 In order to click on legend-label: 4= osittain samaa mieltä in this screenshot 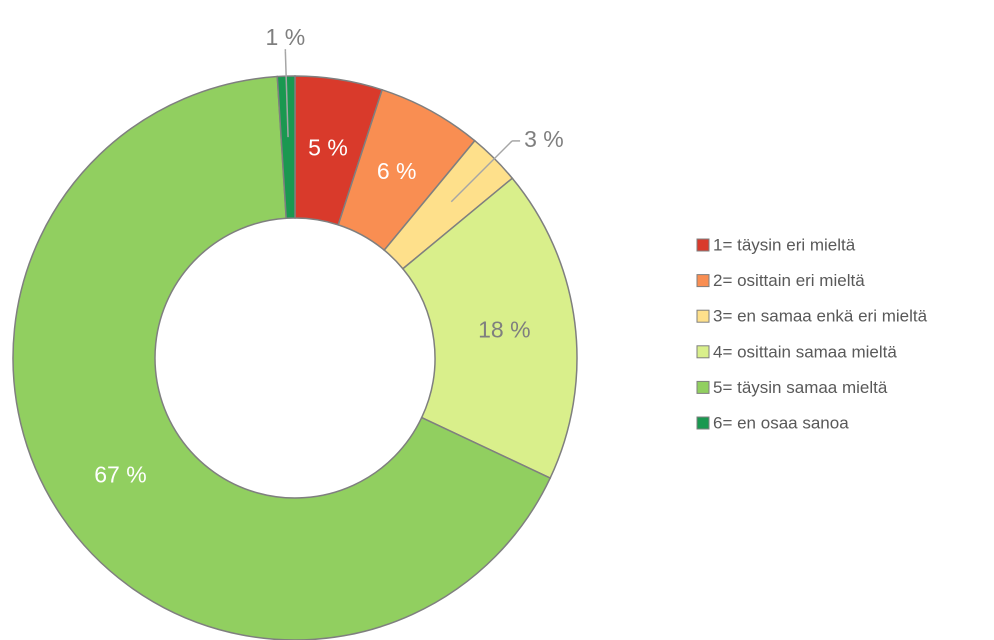, I will do `click(805, 351)`.